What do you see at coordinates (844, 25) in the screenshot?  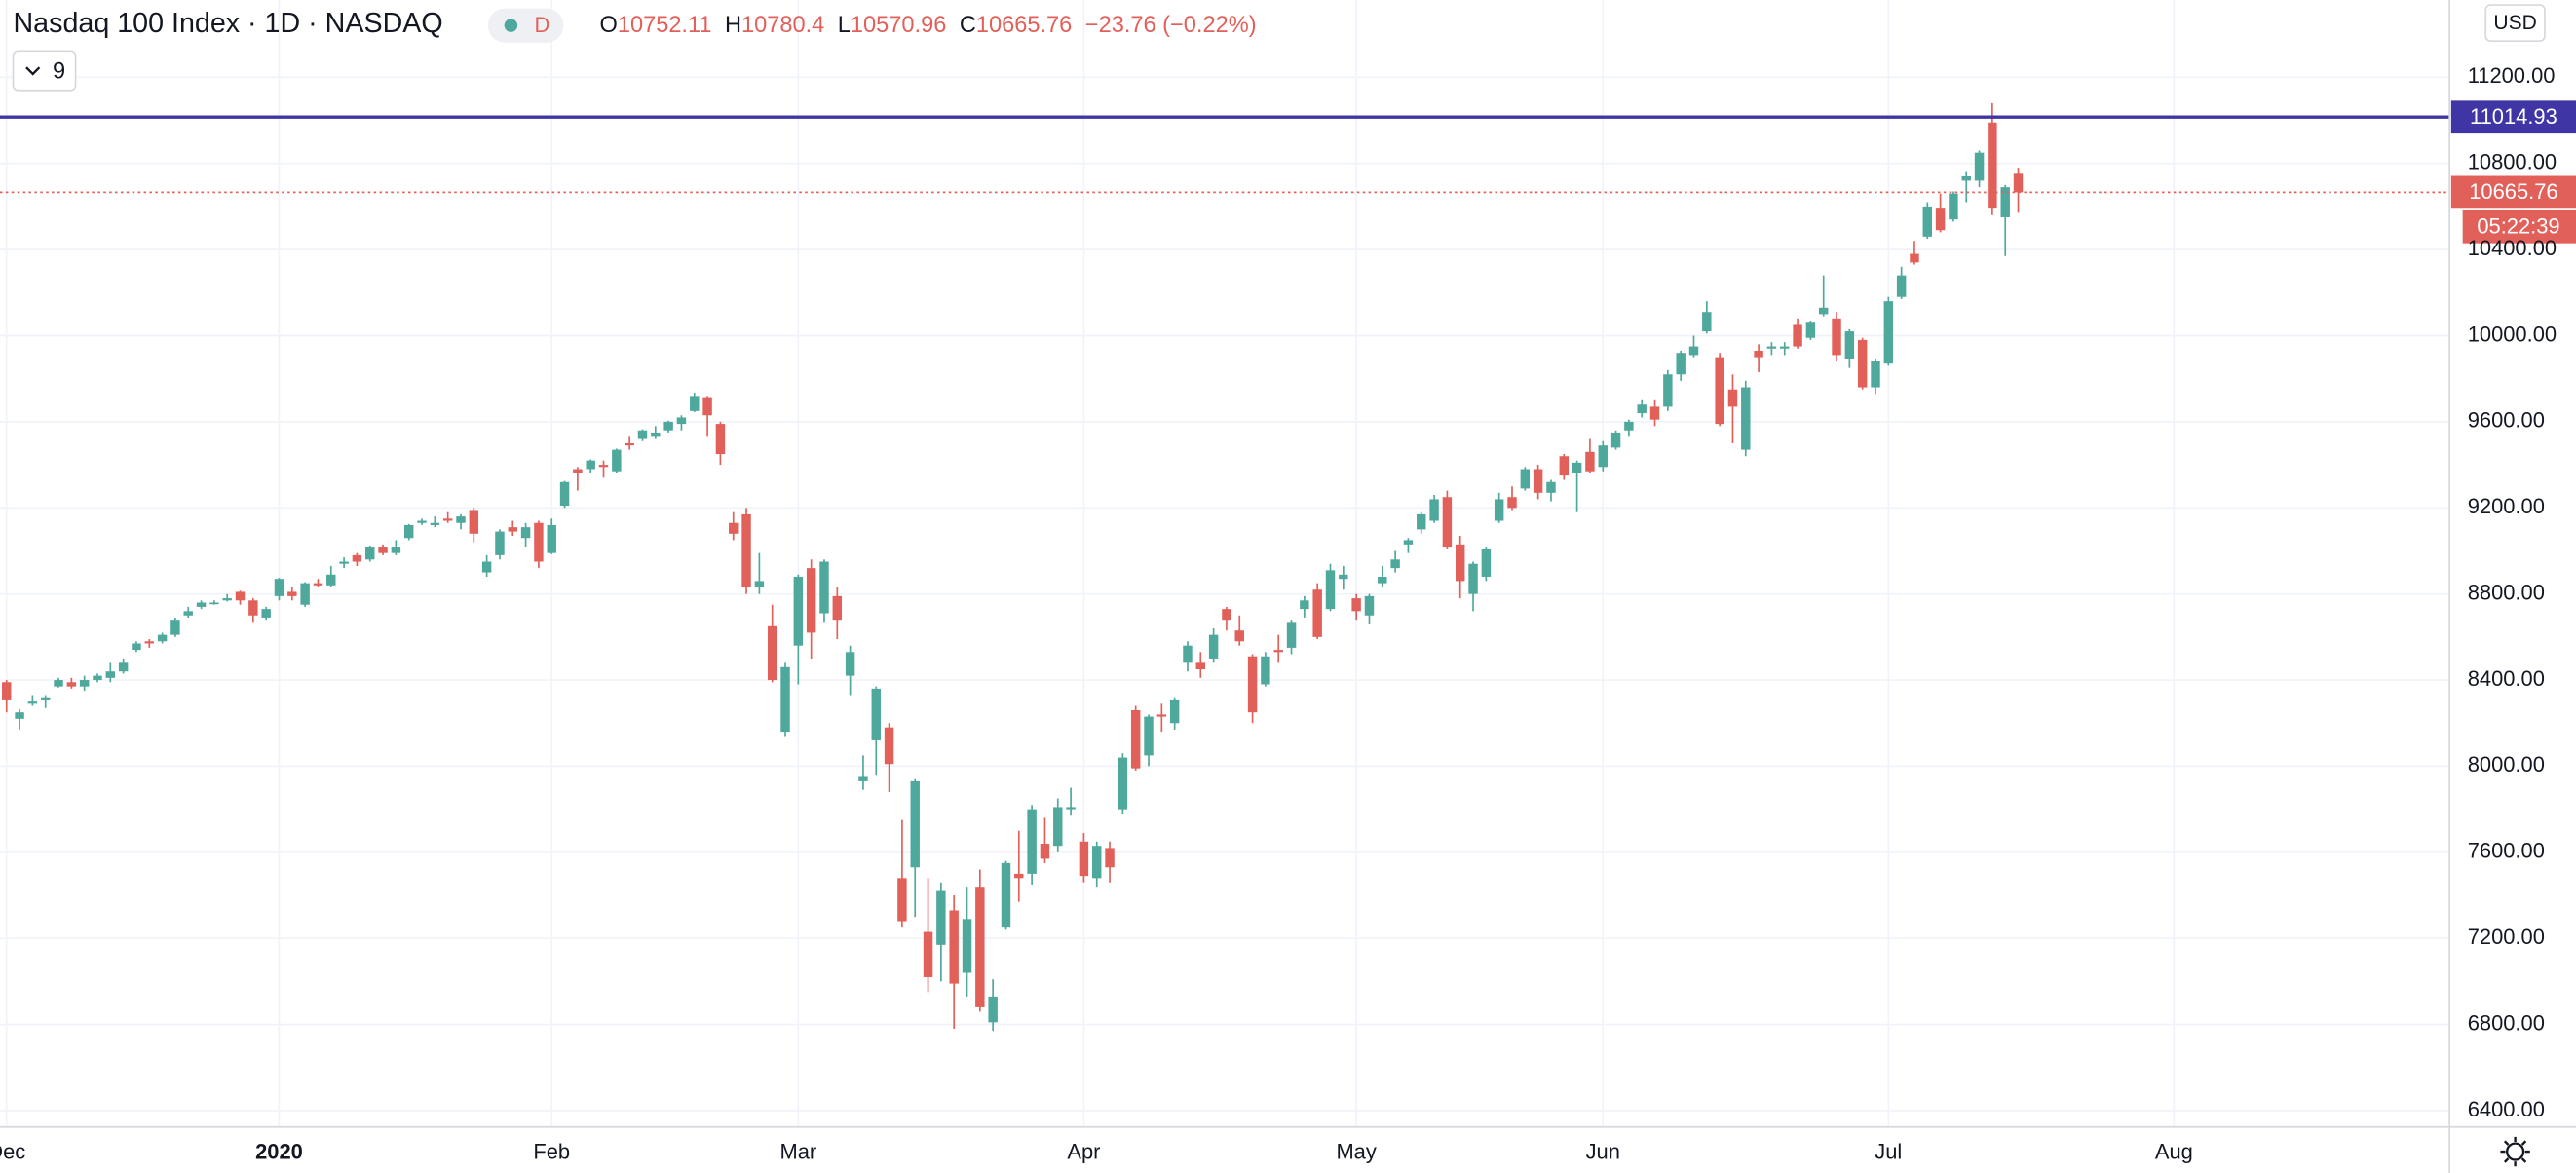 I see `ohlc-prefix: L` at bounding box center [844, 25].